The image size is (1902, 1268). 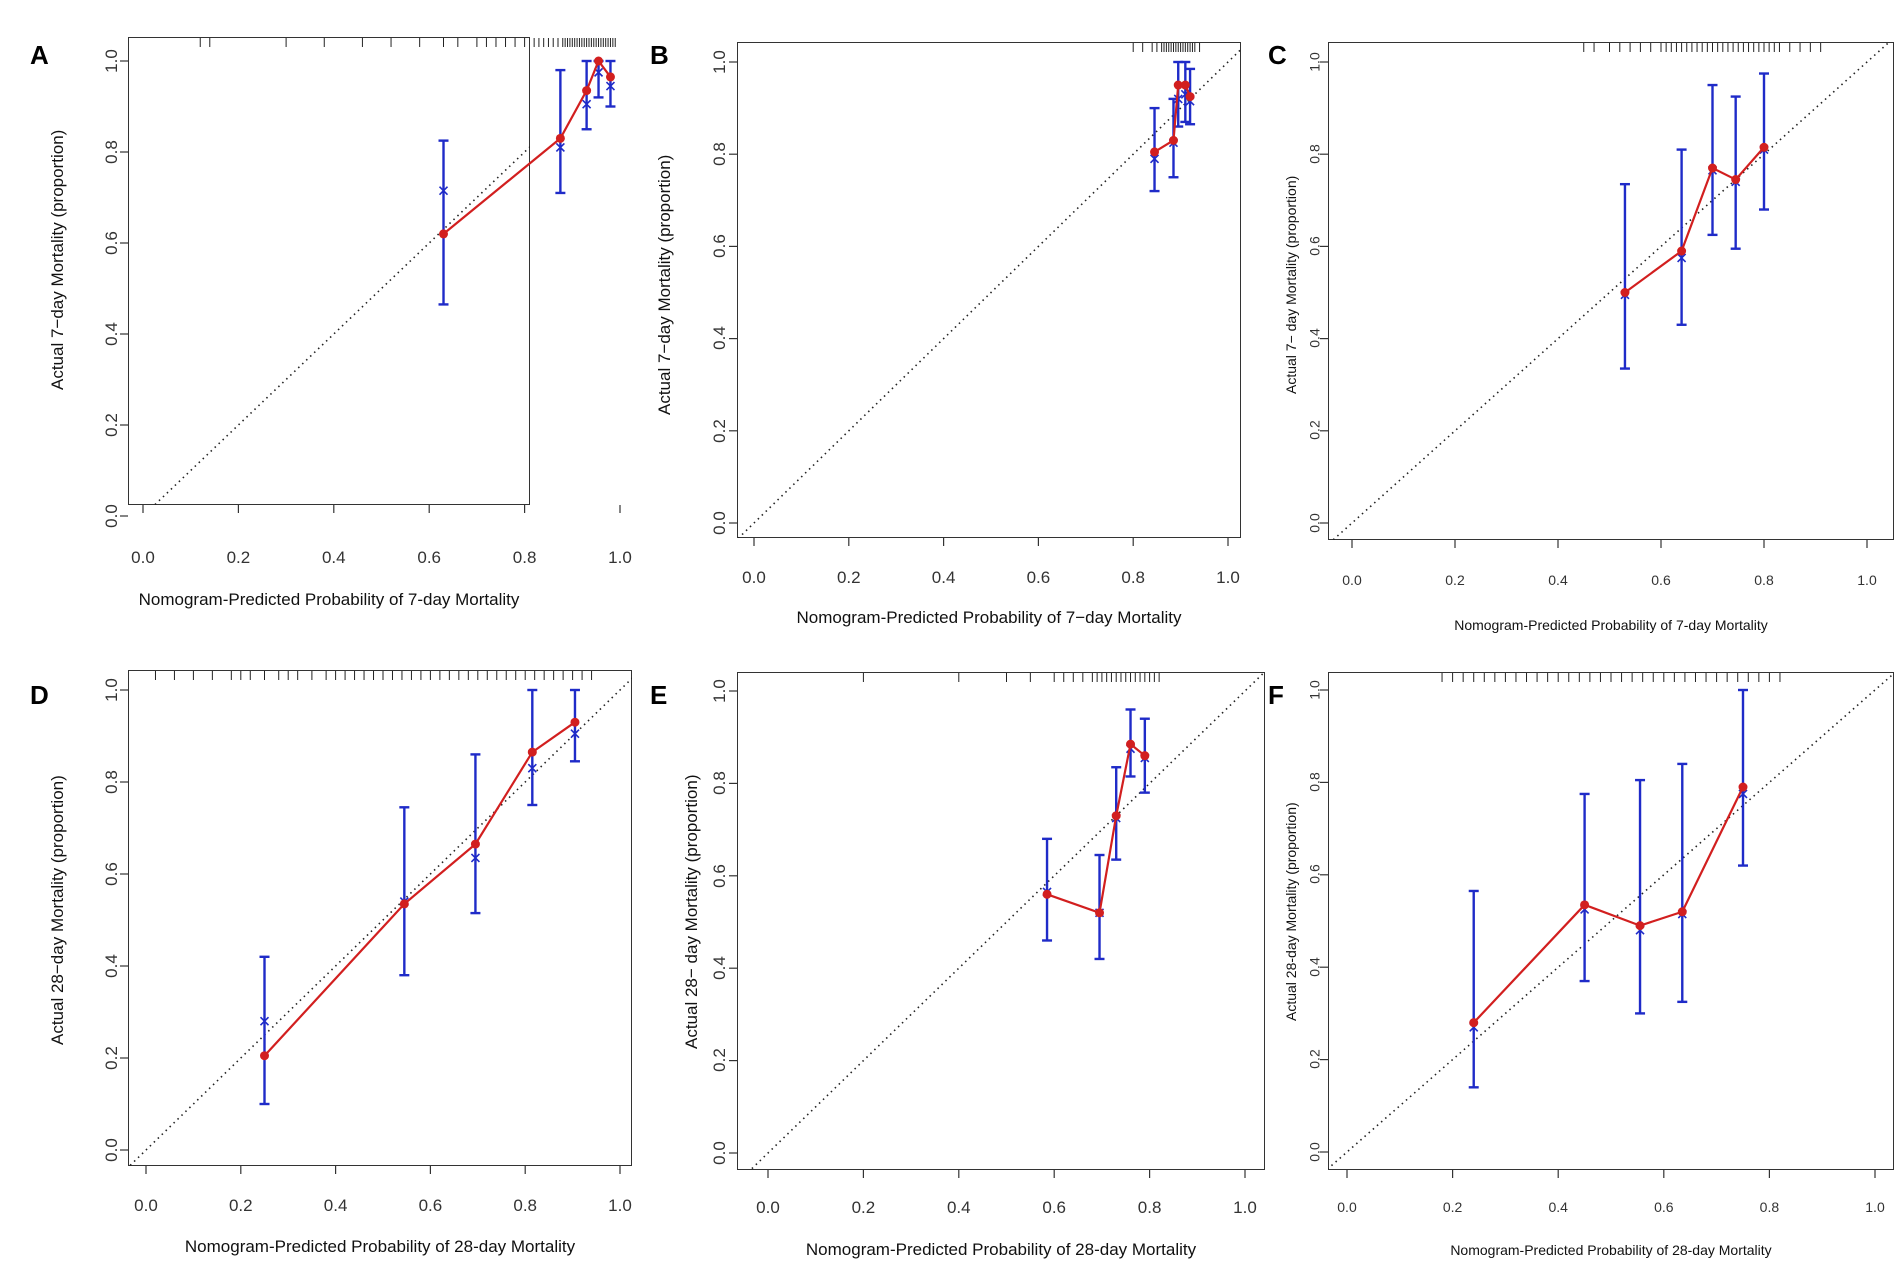 What do you see at coordinates (1277, 55) in the screenshot?
I see `panel-letter: C` at bounding box center [1277, 55].